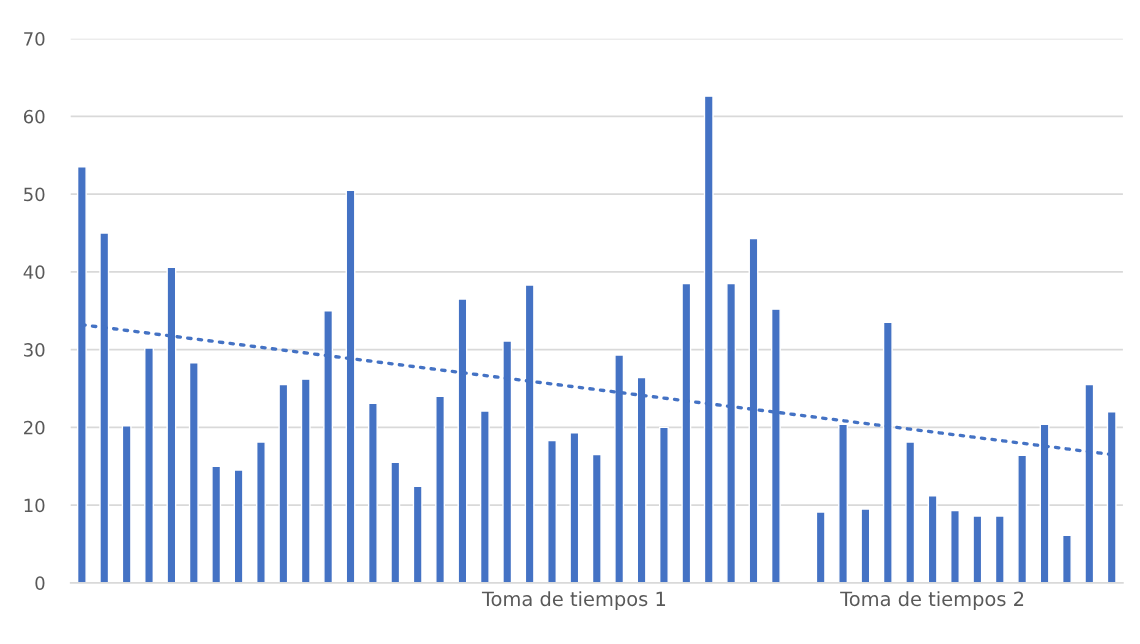 The height and width of the screenshot is (644, 1140). Describe the element at coordinates (40, 583) in the screenshot. I see `y-tick-label: 0` at that location.